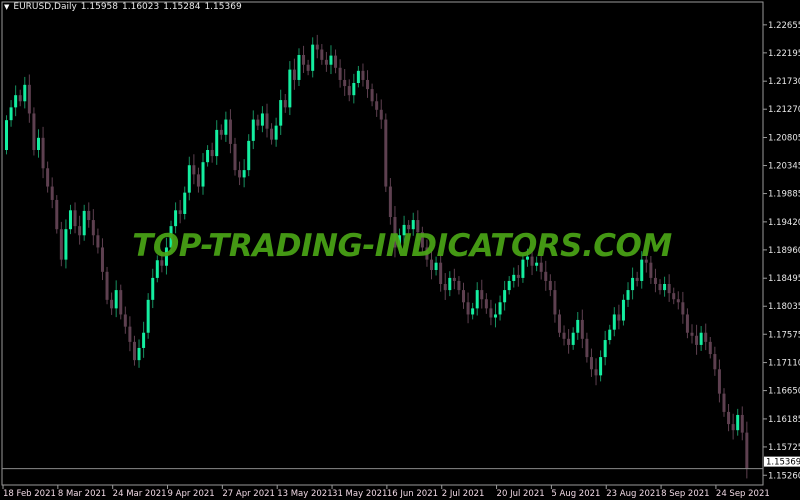  I want to click on x-tick-label: 23 Aug 2021, so click(633, 494).